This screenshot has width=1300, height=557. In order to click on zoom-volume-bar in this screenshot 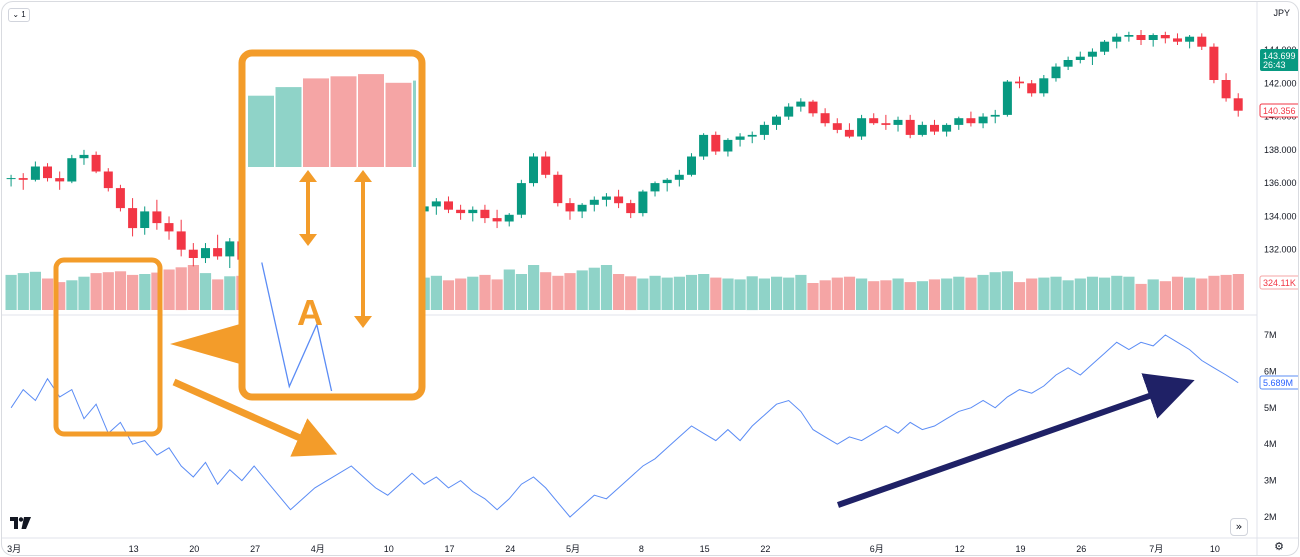, I will do `click(398, 124)`.